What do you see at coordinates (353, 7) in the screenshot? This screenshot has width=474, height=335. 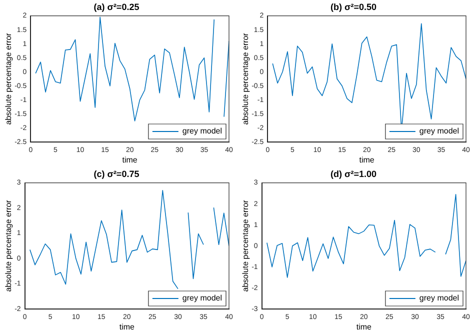 I see `chart-title: (b) σ²=0.50` at bounding box center [353, 7].